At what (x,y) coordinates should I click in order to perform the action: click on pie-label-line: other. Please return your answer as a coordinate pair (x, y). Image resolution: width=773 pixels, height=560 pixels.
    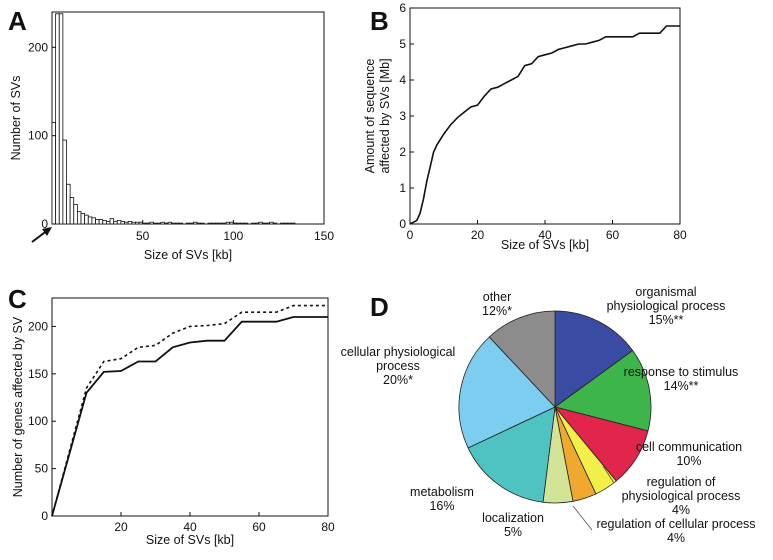
    Looking at the image, I should click on (497, 297).